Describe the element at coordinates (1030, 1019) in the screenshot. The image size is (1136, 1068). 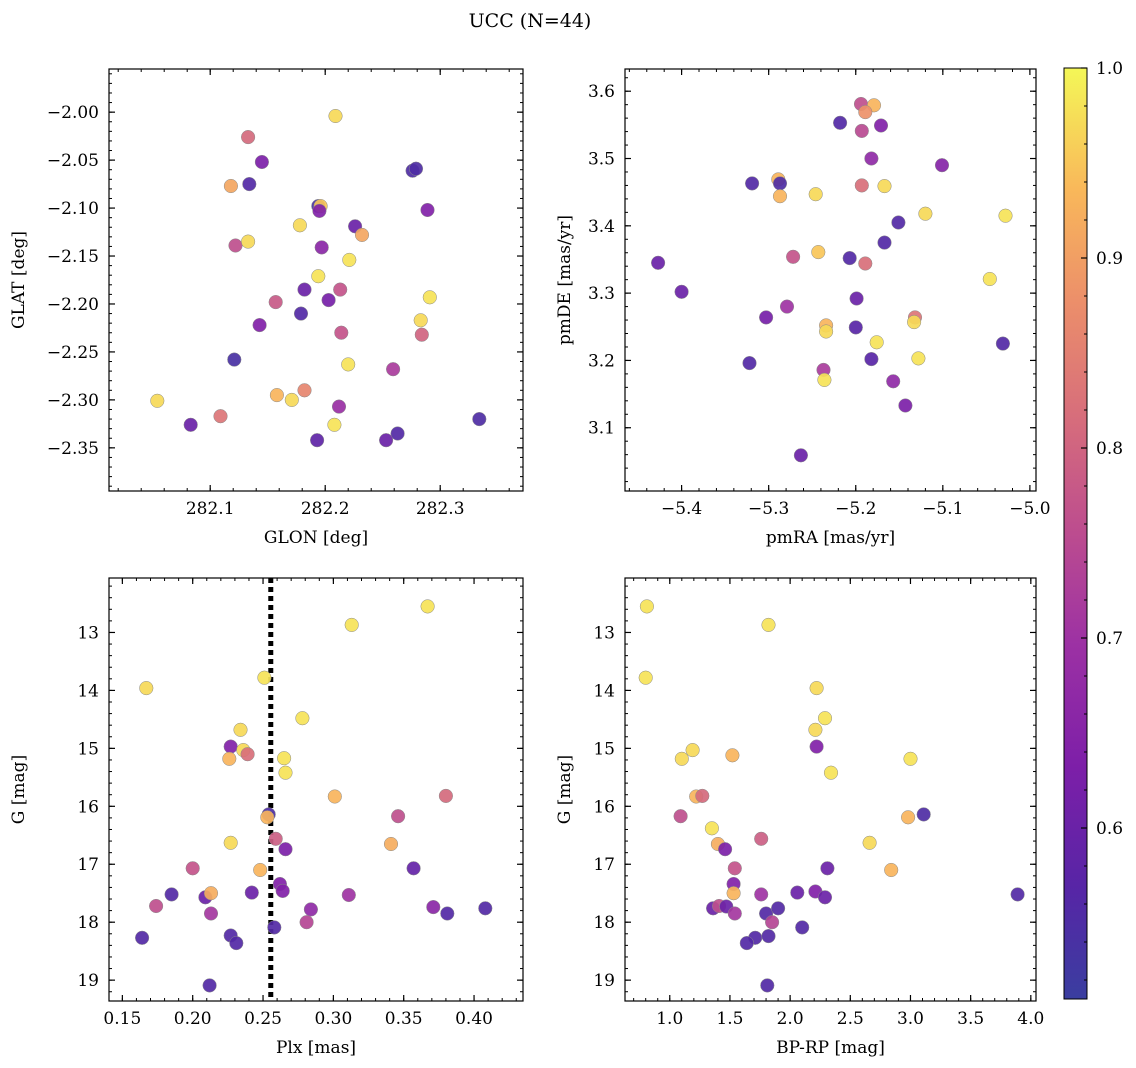
I see `x-tick-label: 4.0` at that location.